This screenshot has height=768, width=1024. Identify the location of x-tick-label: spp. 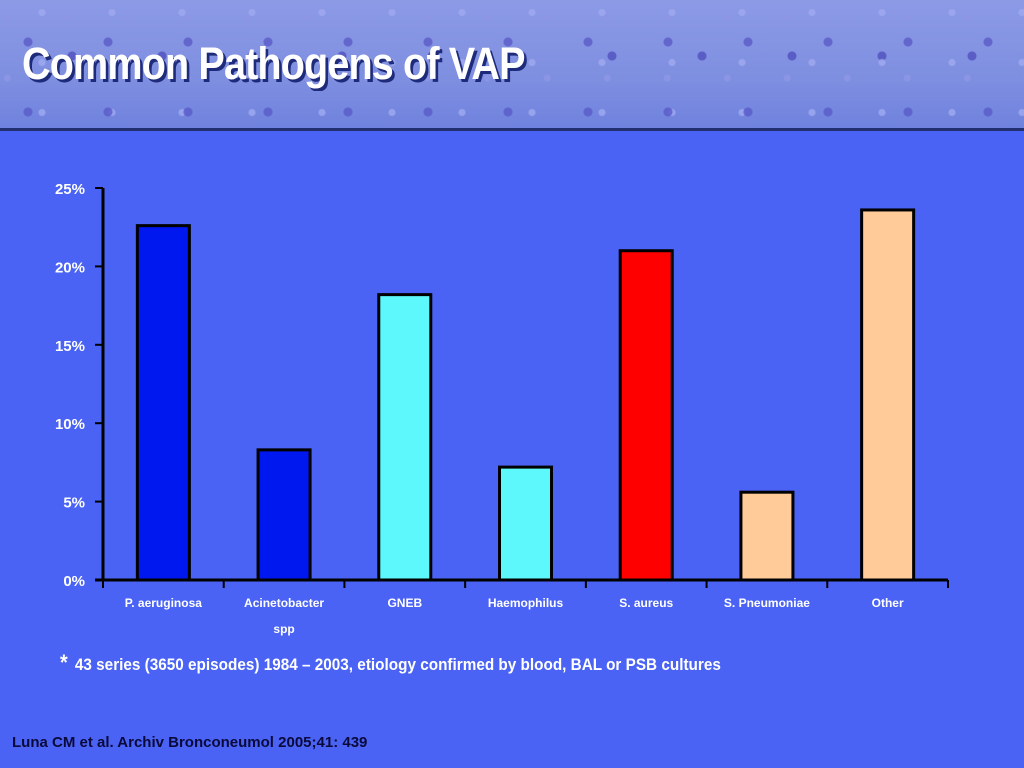
(283, 629).